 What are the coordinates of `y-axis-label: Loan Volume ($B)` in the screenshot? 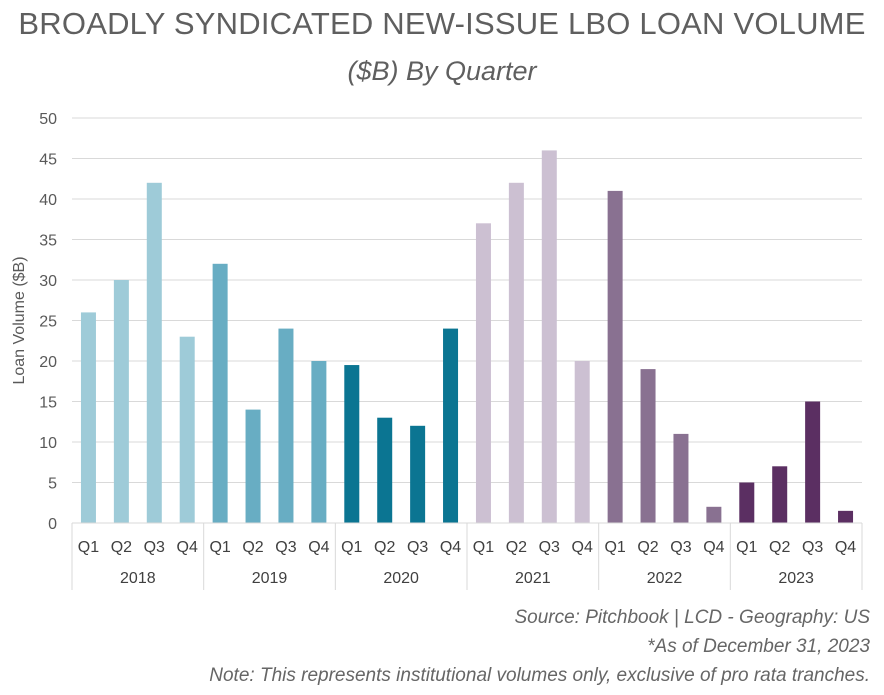 It's located at (19, 320).